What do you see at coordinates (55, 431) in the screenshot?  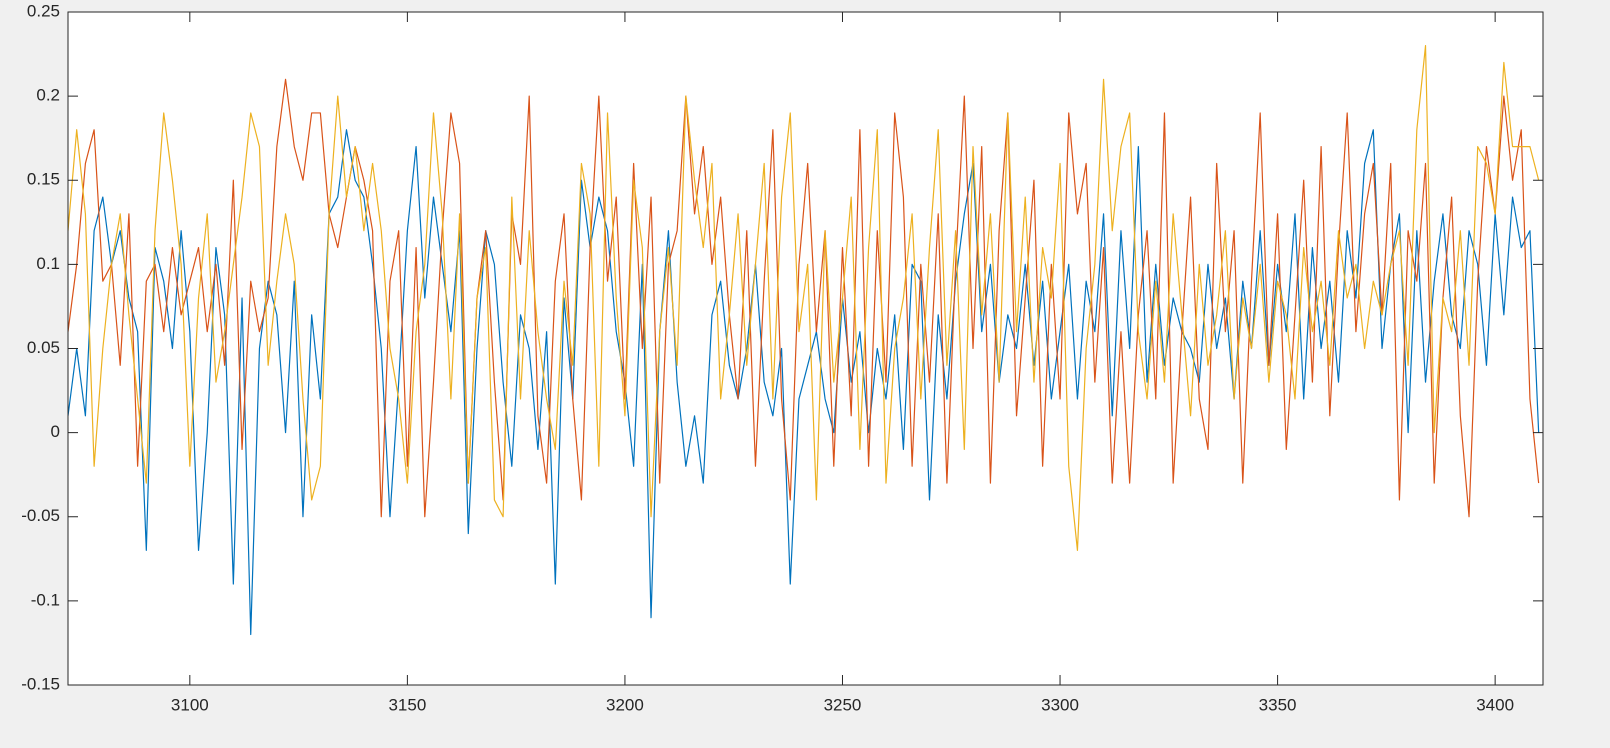 I see `y-tick-label: 0` at bounding box center [55, 431].